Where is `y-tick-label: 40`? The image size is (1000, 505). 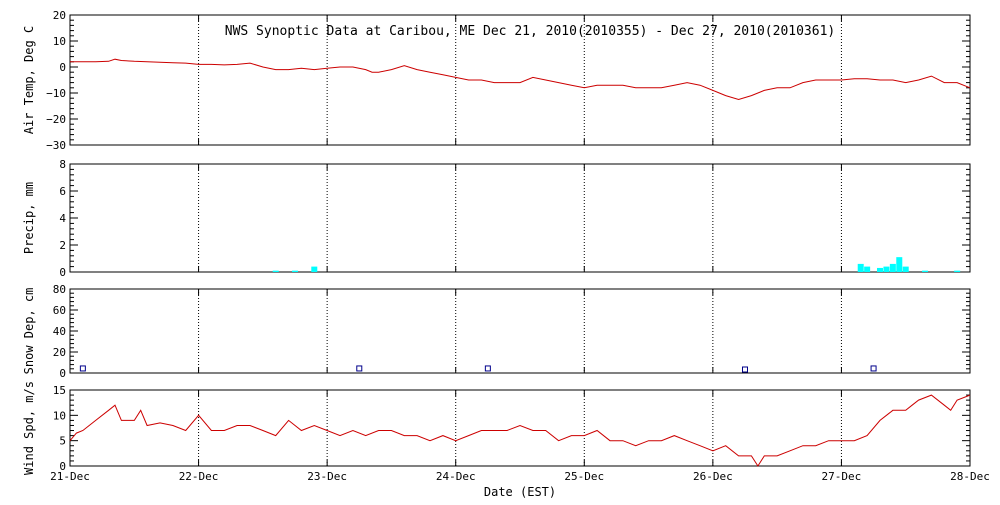
y-tick-label: 40 is located at coordinates (59, 331).